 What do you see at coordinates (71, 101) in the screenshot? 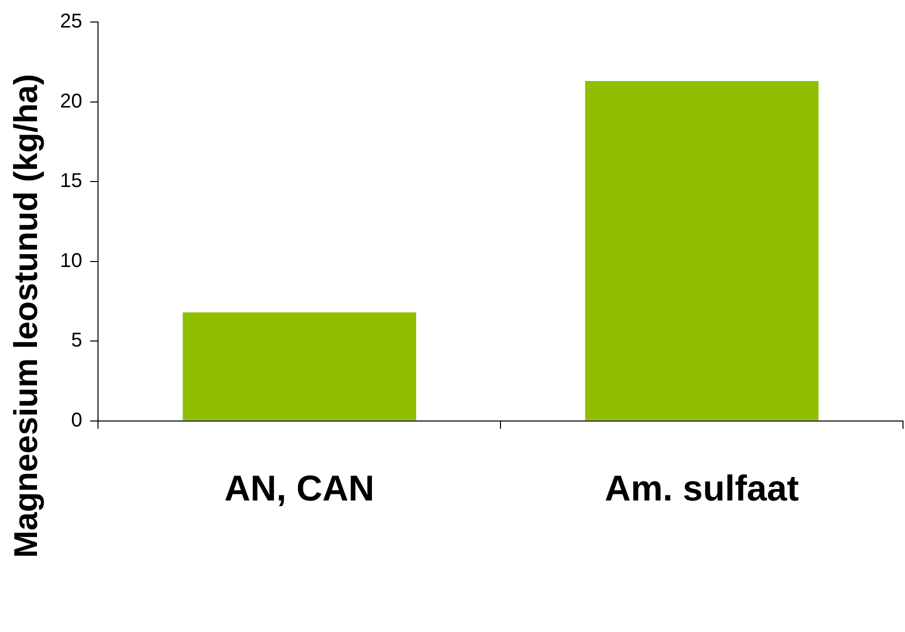
I see `y-tick-label: 20` at bounding box center [71, 101].